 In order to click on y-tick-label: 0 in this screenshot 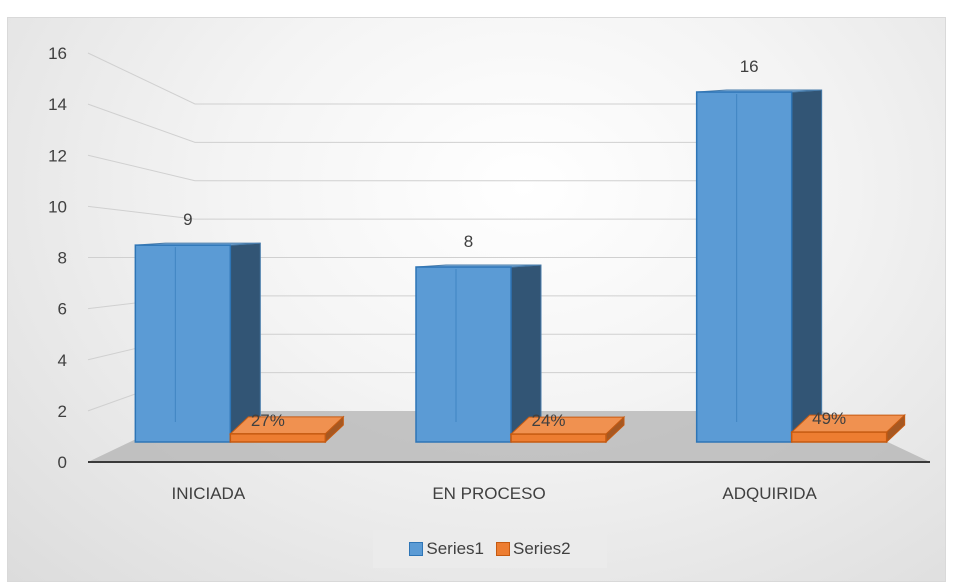, I will do `click(62, 462)`.